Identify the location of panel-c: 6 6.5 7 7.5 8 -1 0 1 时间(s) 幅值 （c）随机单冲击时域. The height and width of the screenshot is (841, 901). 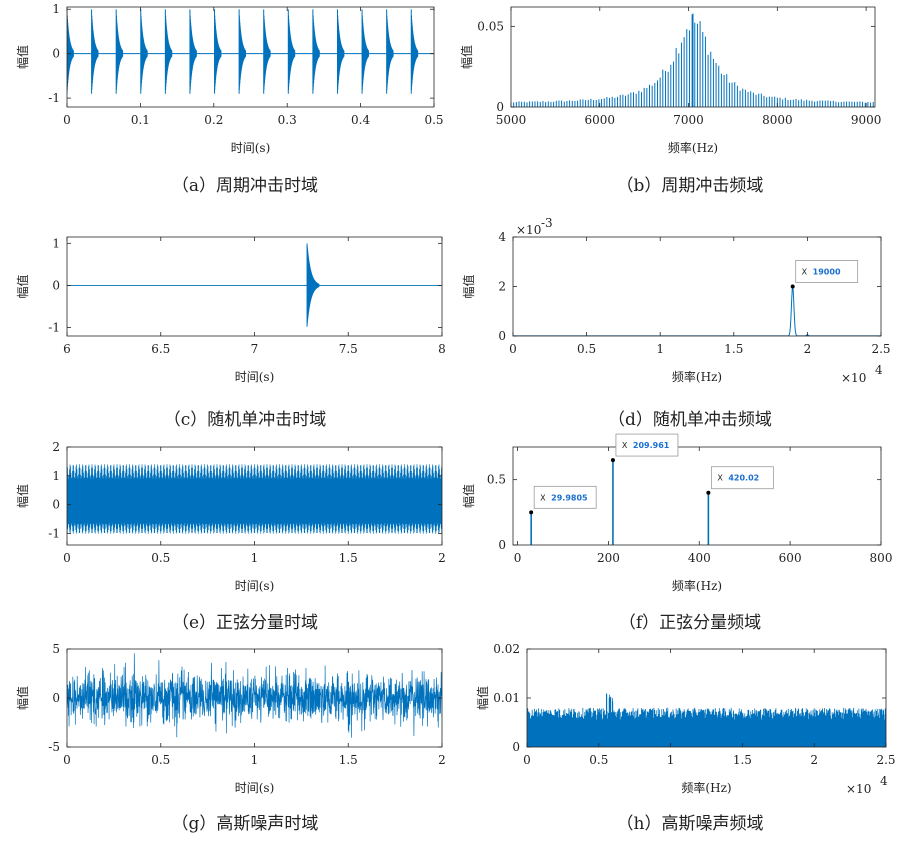
(230, 333).